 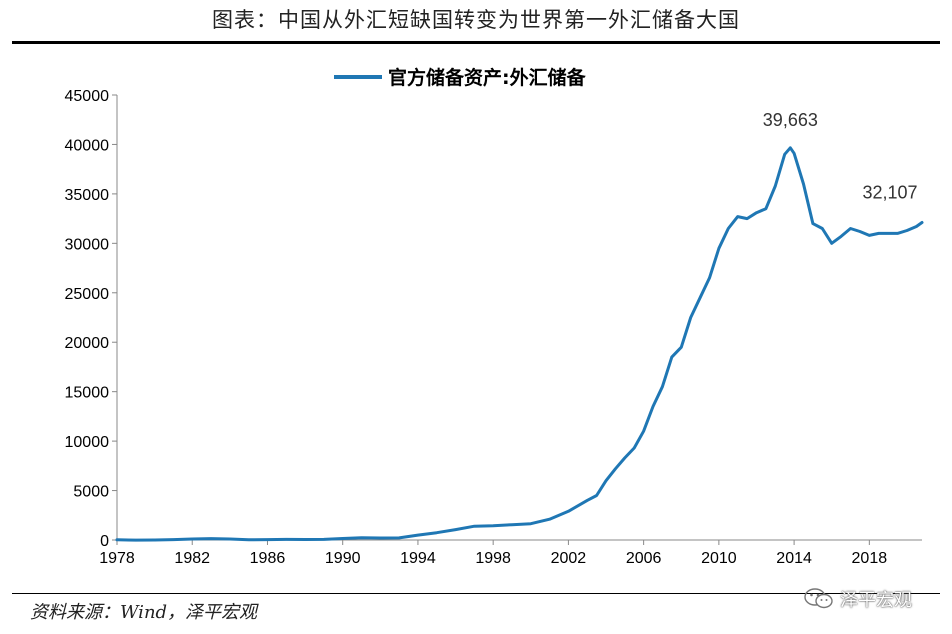 What do you see at coordinates (493, 558) in the screenshot?
I see `x-tick-label: 1998` at bounding box center [493, 558].